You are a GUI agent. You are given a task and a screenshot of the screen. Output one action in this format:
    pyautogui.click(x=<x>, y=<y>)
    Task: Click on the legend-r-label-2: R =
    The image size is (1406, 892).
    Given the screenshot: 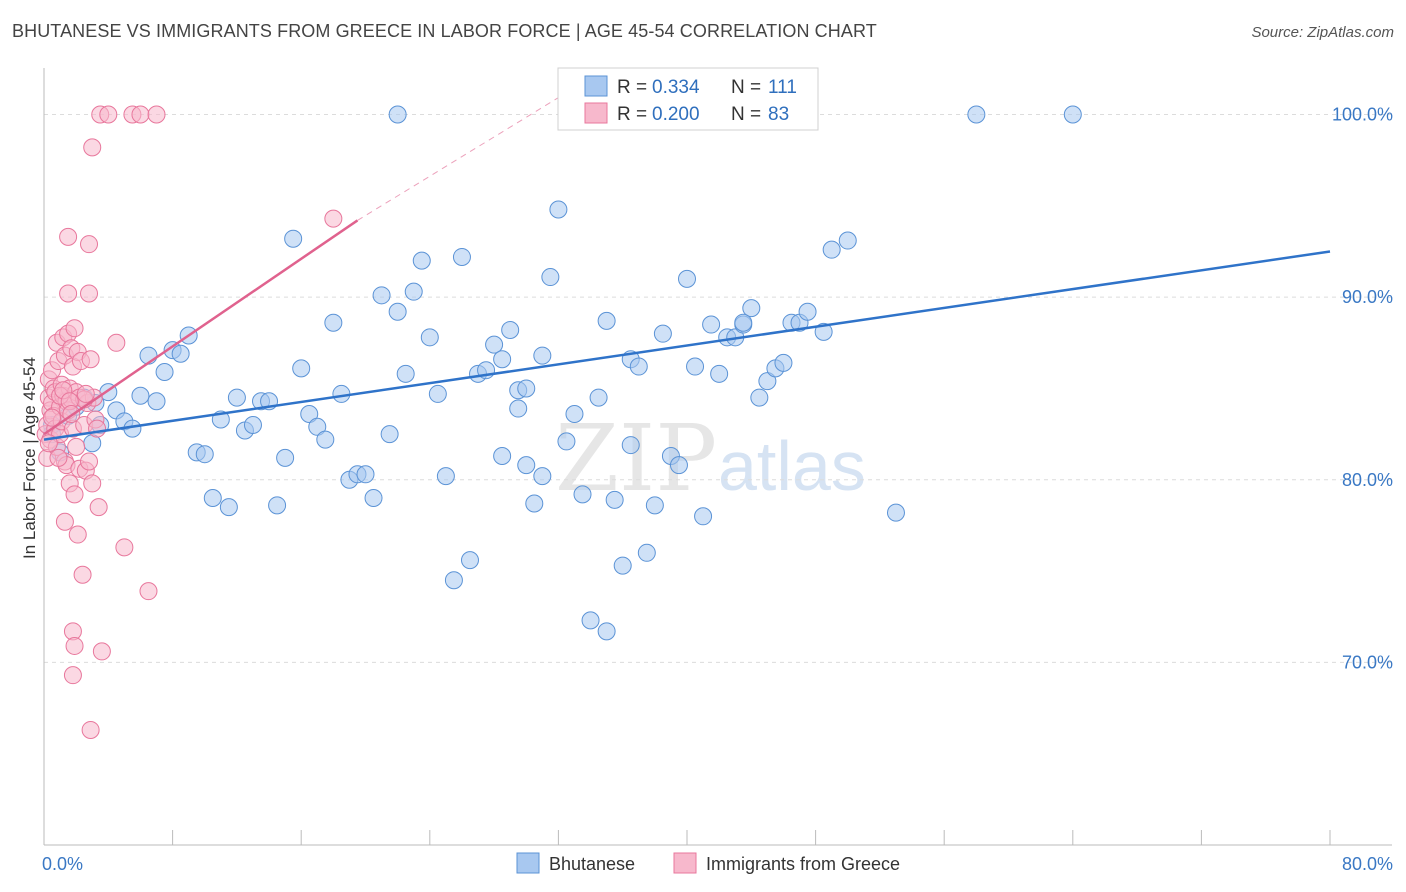 What is the action you would take?
    pyautogui.click(x=632, y=114)
    